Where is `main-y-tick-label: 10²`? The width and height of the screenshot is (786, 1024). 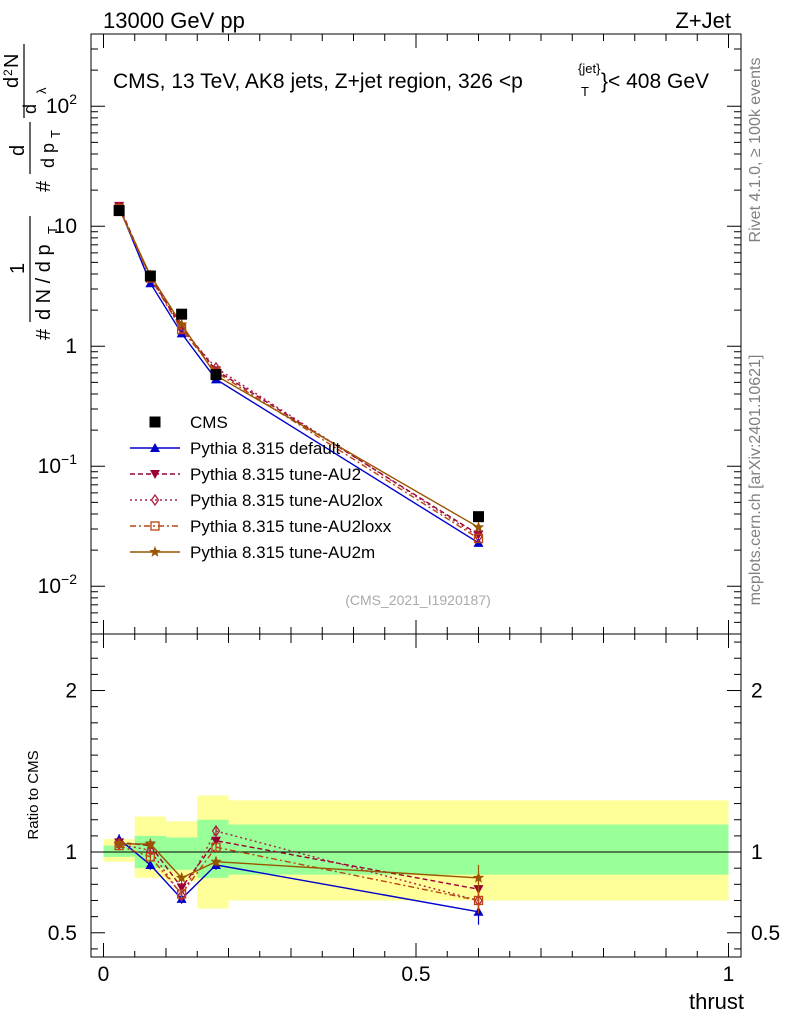 main-y-tick-label: 10² is located at coordinates (61, 104).